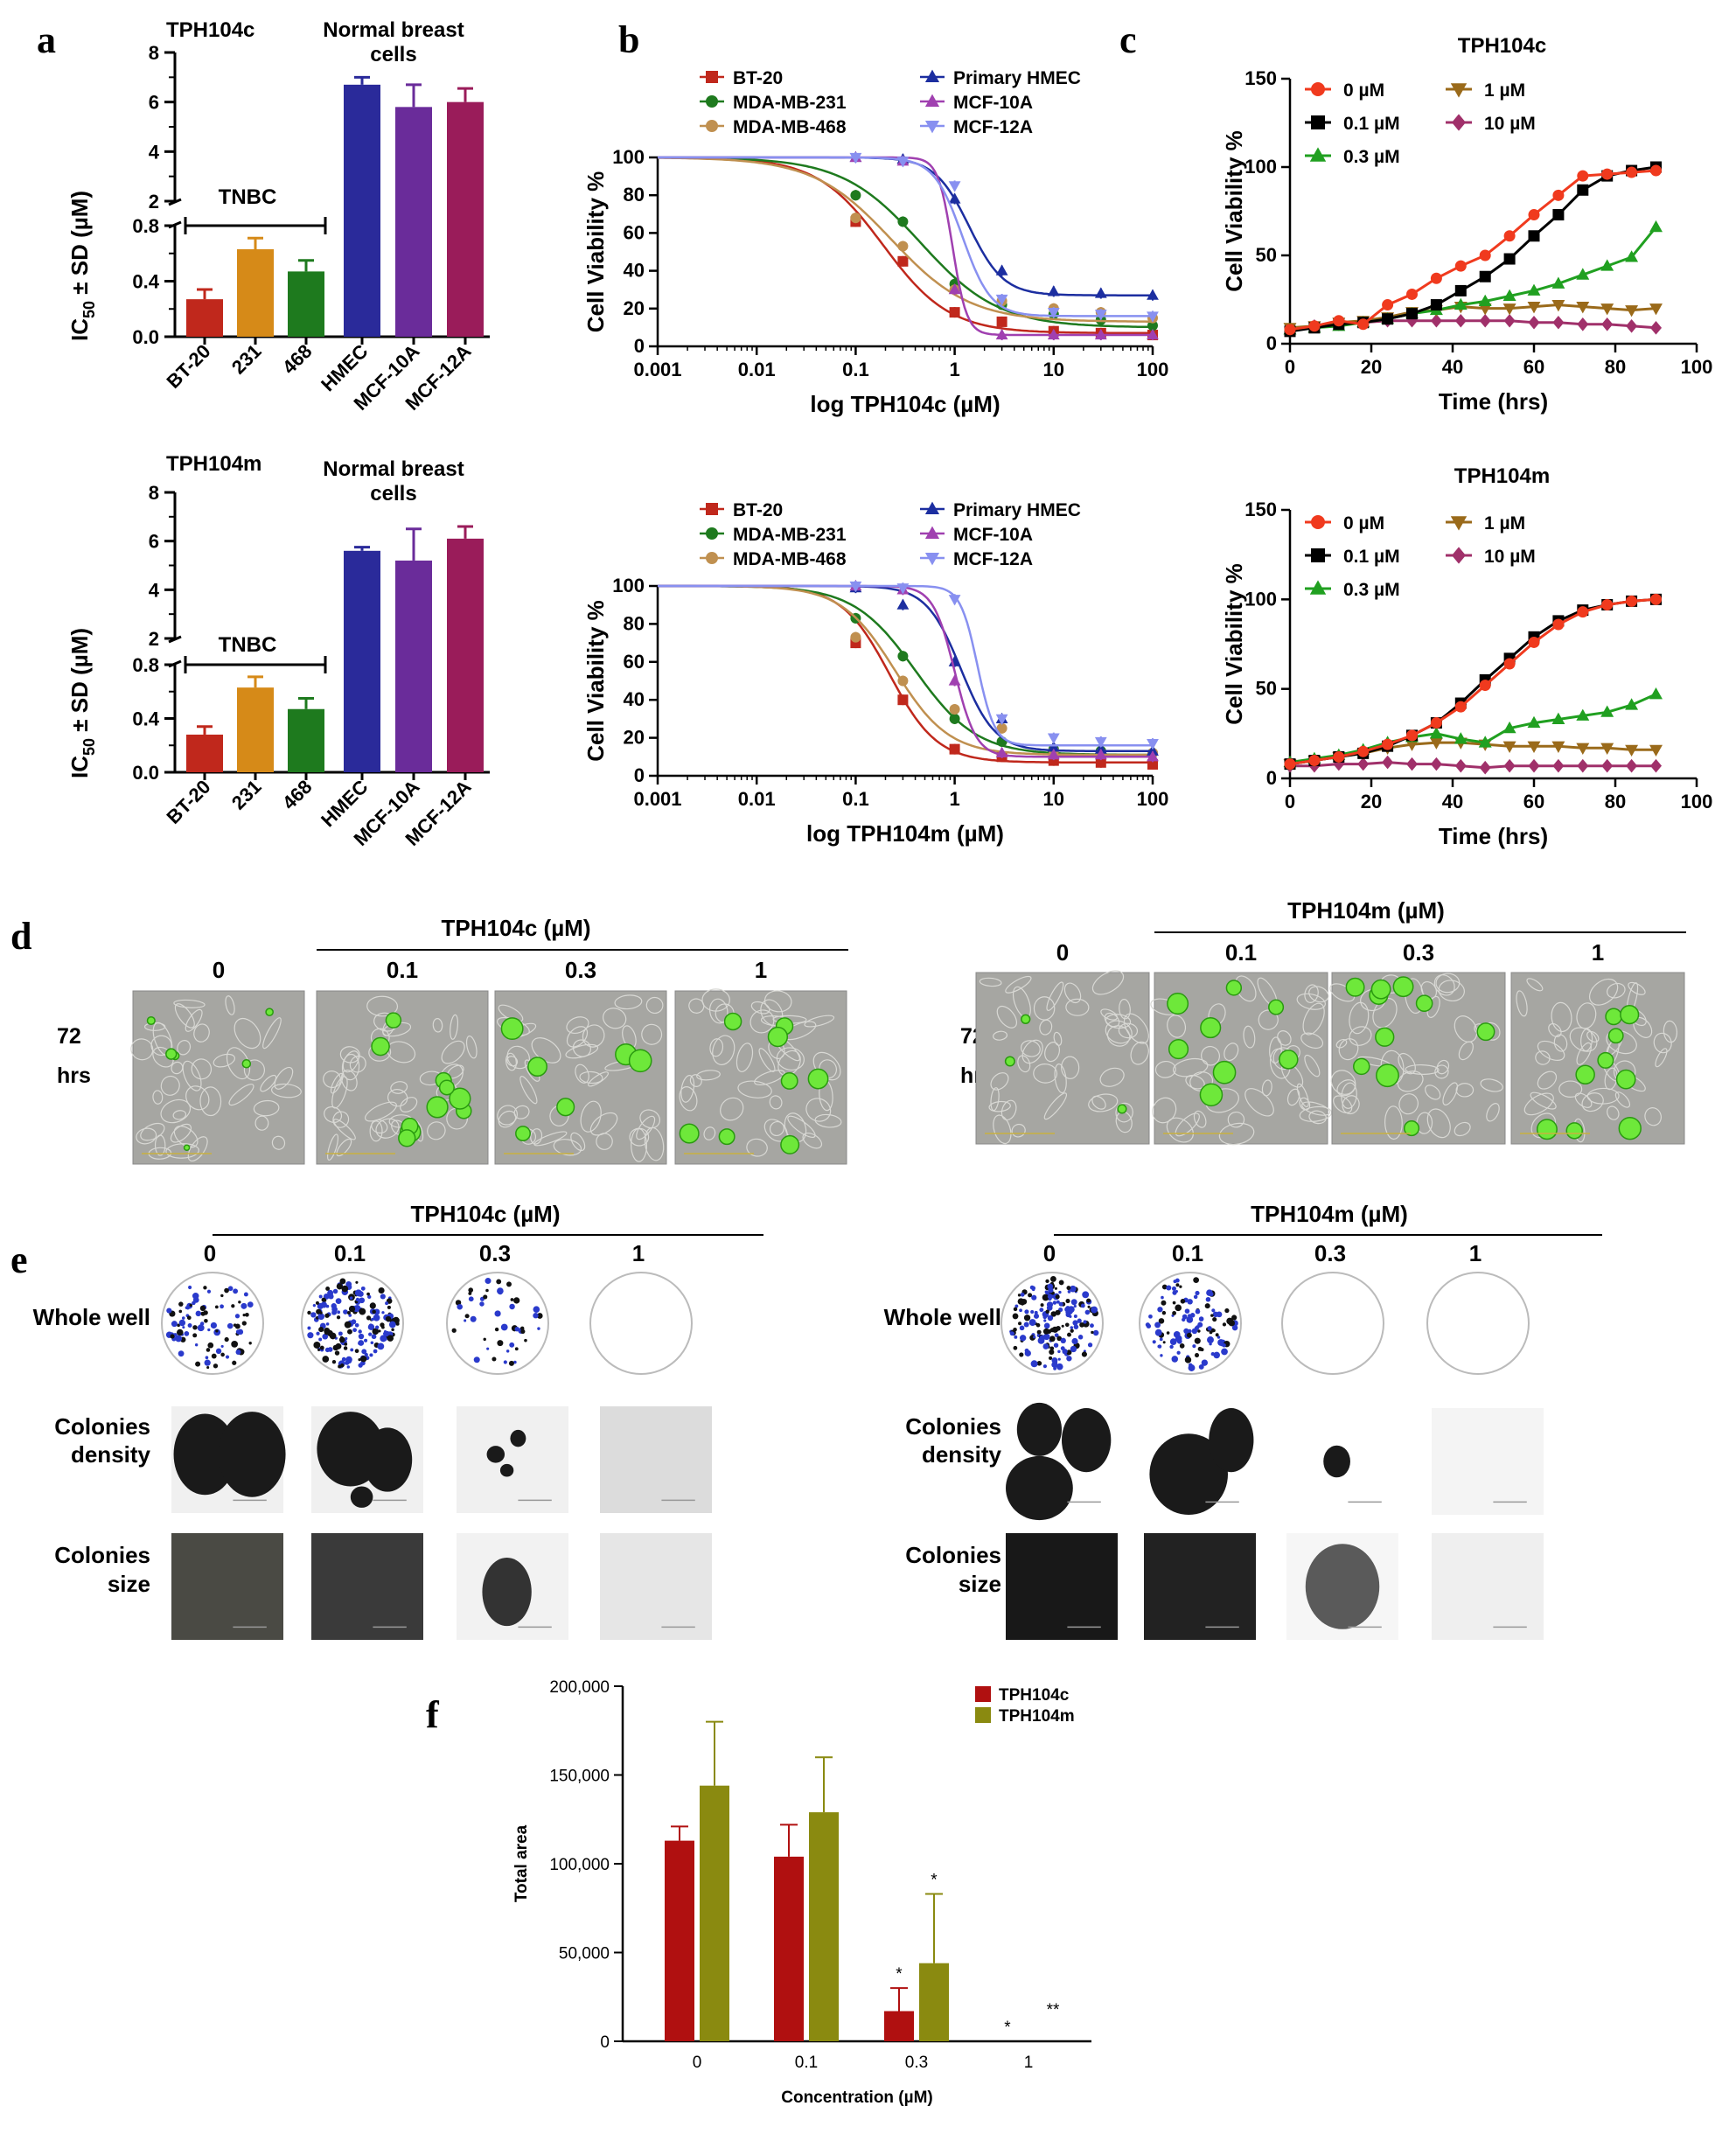 The width and height of the screenshot is (1736, 2141). Describe the element at coordinates (102, 1555) in the screenshot. I see `row-label: Colonies` at that location.